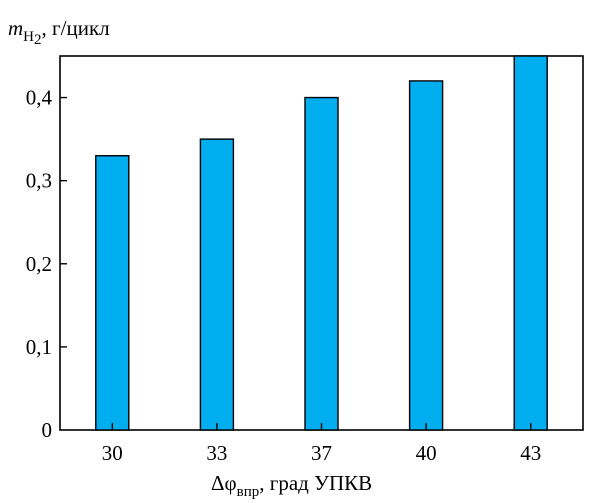 The image size is (595, 503). I want to click on x-tick-label: 43, so click(530, 453).